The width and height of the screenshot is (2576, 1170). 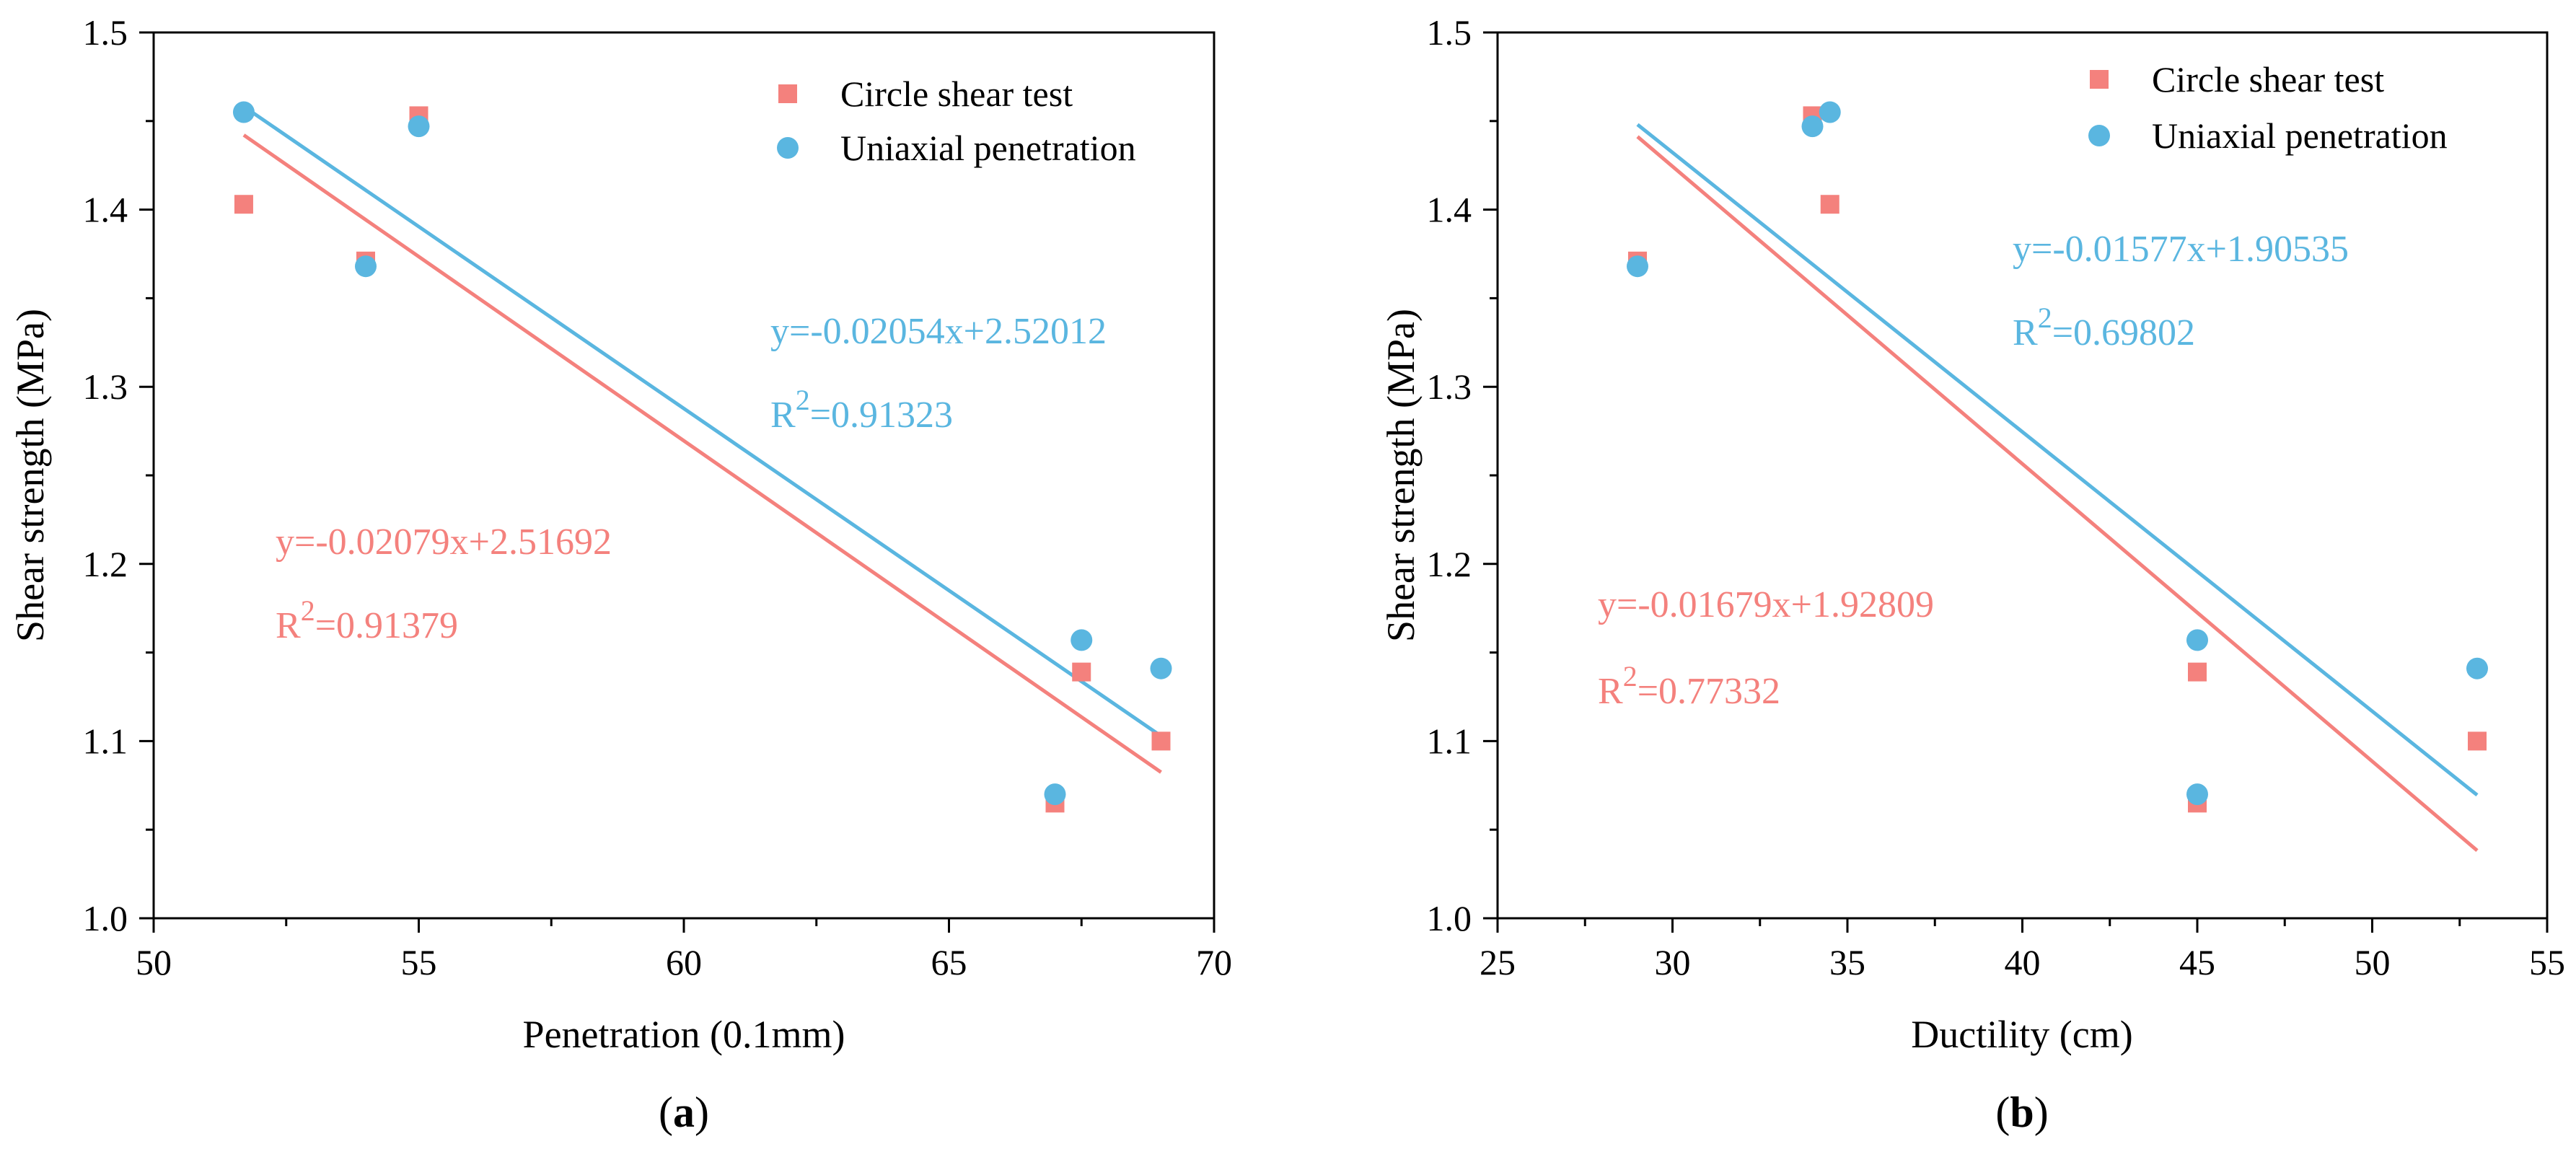 I want to click on panel-label-letter: a, so click(x=684, y=1112).